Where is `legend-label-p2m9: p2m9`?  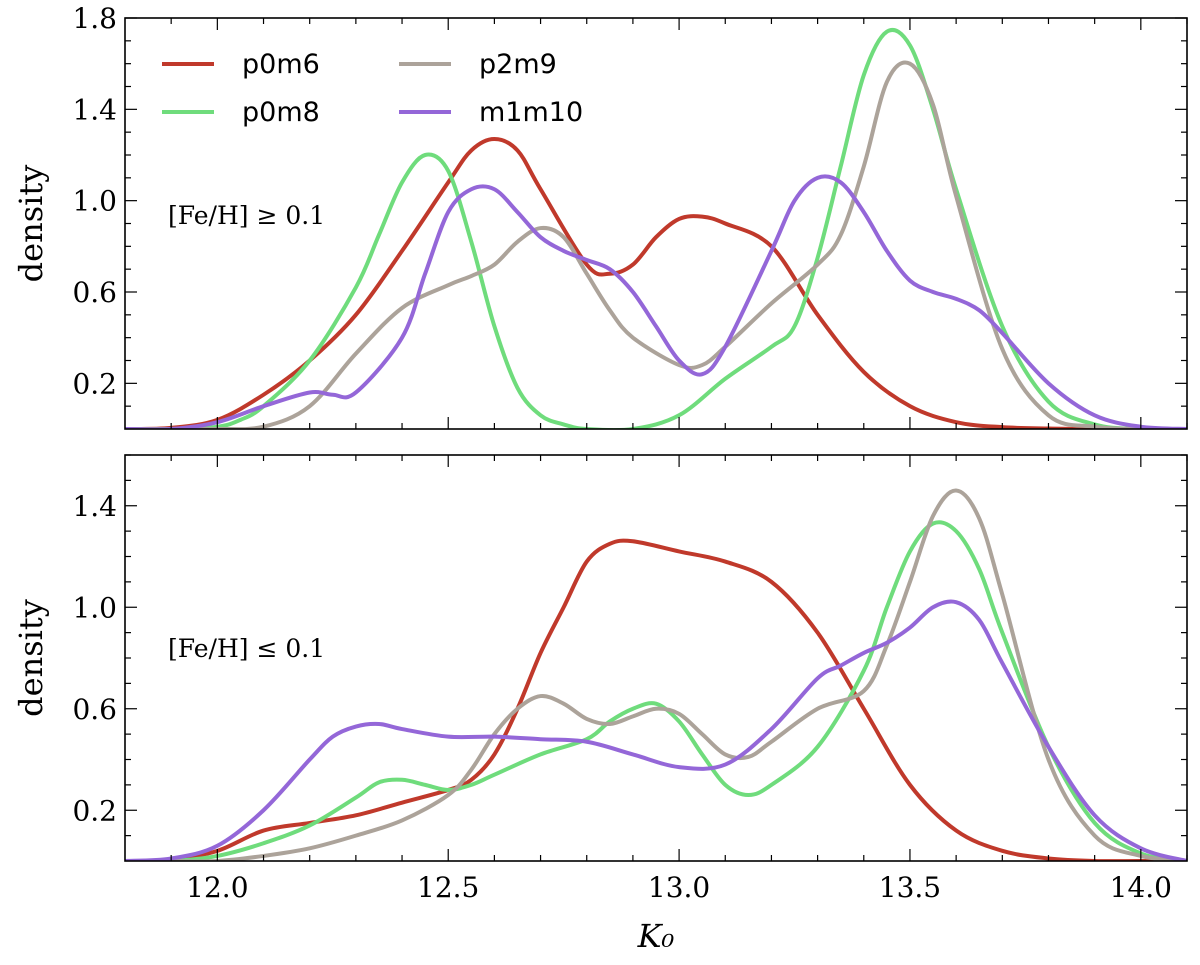 legend-label-p2m9: p2m9 is located at coordinates (518, 64).